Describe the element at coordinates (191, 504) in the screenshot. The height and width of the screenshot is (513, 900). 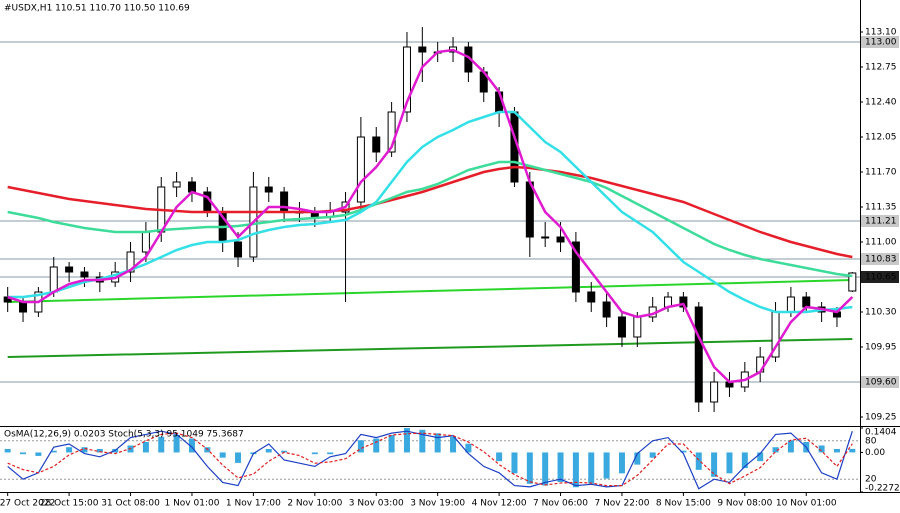
I see `x-tick-label: 1 Nov 01:00` at that location.